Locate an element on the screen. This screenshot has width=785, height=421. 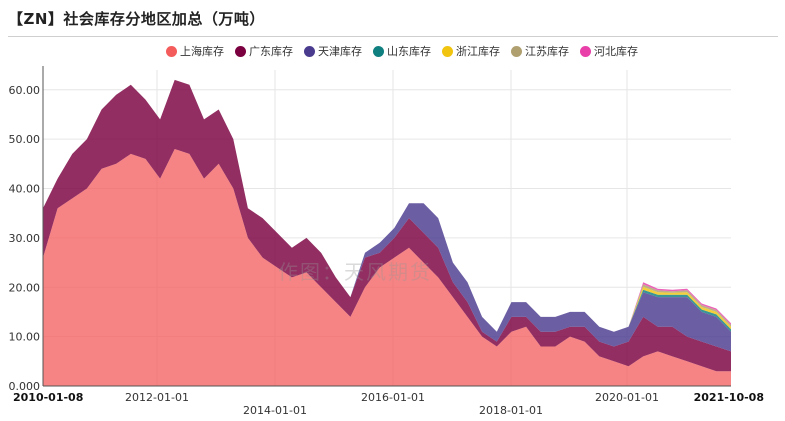
x-tick-label: 2012-01-01 is located at coordinates (157, 397).